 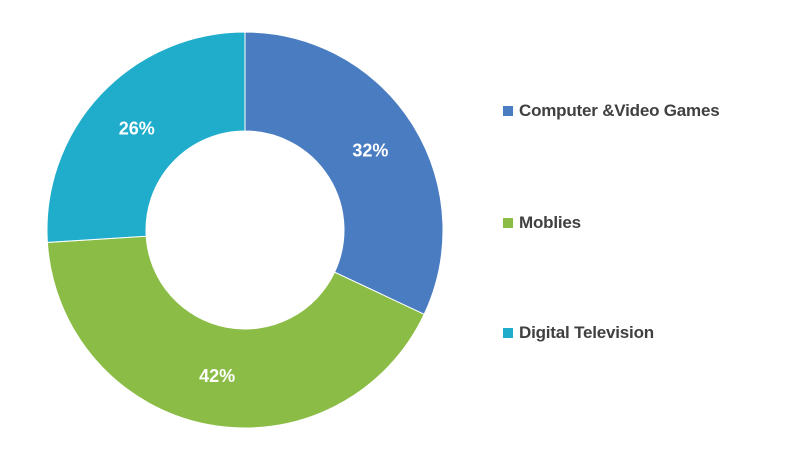 What do you see at coordinates (619, 110) in the screenshot?
I see `legend-label-0: Computer &Video Games` at bounding box center [619, 110].